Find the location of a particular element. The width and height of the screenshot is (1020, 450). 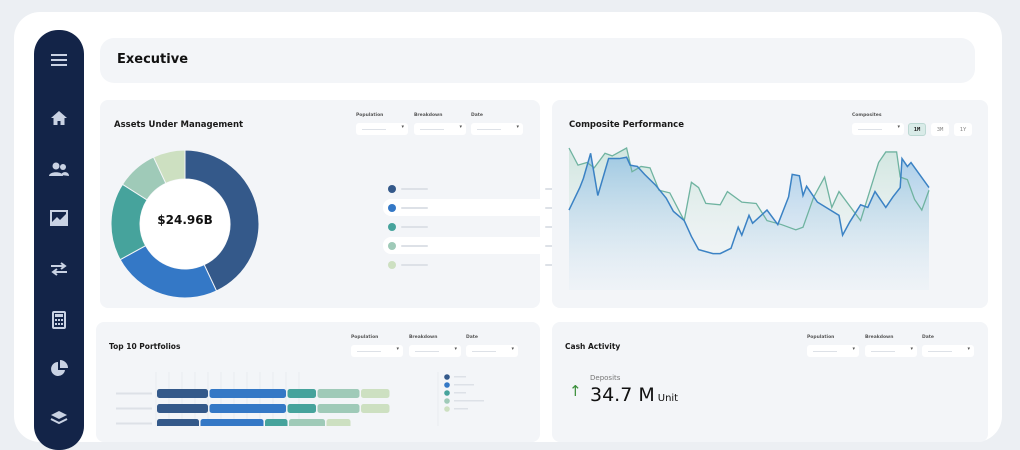

layers-icon is located at coordinates (59, 418).